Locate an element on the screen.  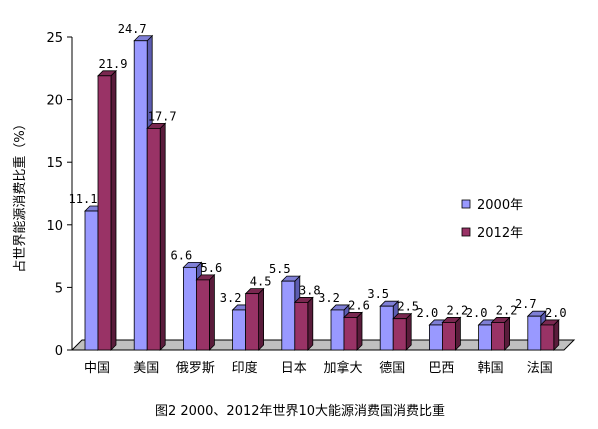
y-tick-label: 20 is located at coordinates (54, 101).